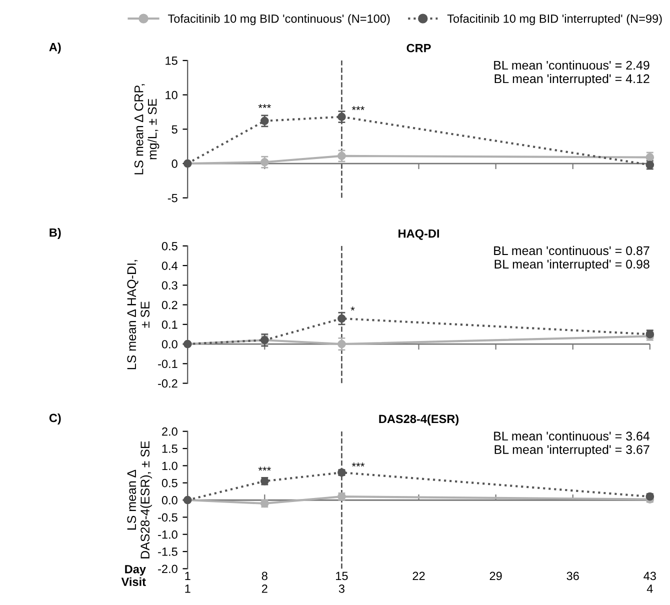  What do you see at coordinates (418, 234) in the screenshot?
I see `chart-title: HAQ-DI` at bounding box center [418, 234].